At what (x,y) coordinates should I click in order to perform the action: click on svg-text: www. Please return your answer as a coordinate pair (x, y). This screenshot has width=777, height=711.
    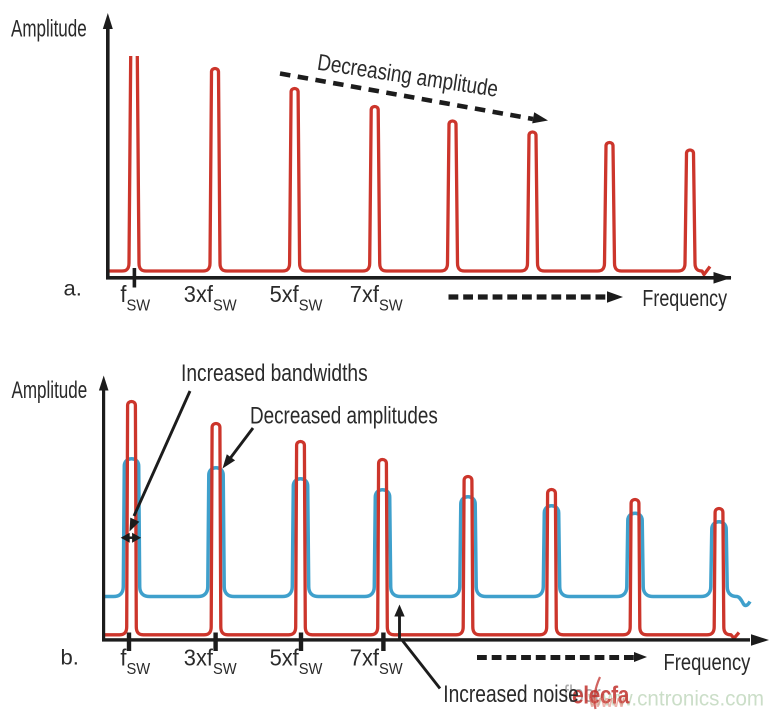
    Looking at the image, I should click on (606, 701).